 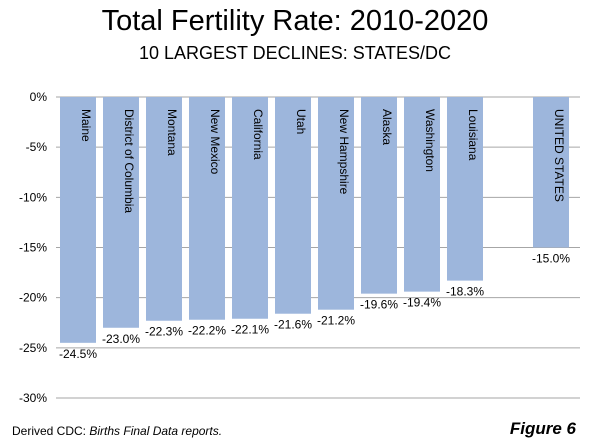 I want to click on data-label: -24.5%, so click(x=78, y=354).